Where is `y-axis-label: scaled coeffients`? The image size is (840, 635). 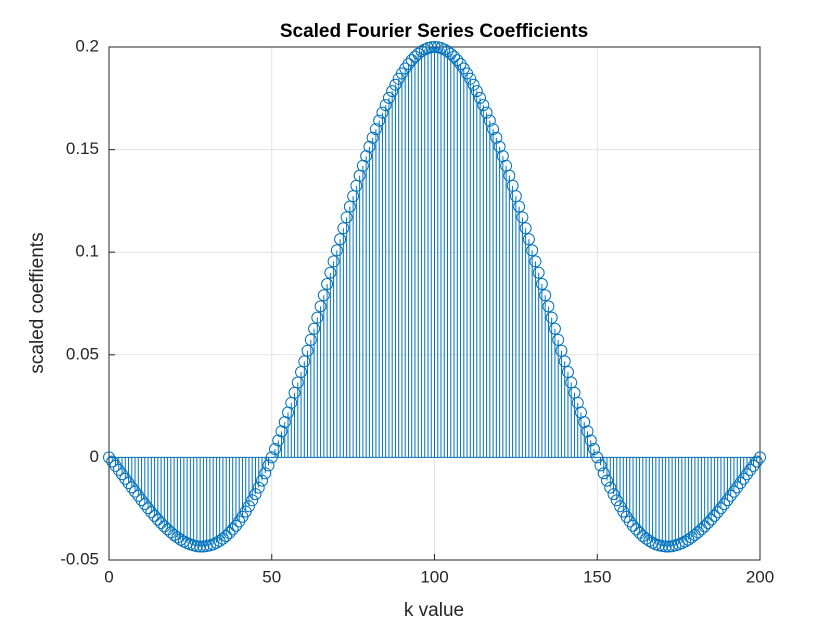 y-axis-label: scaled coeffients is located at coordinates (37, 302).